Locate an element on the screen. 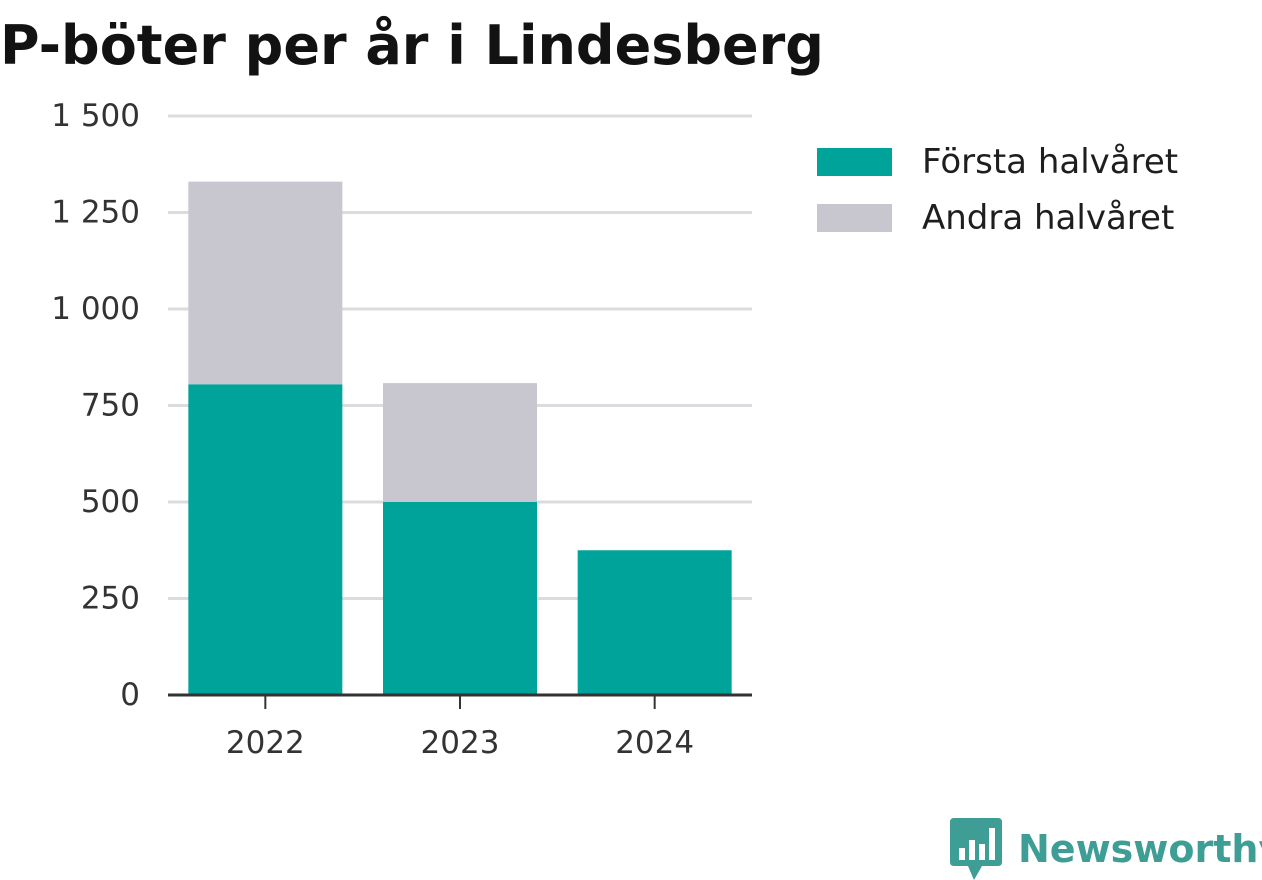 This screenshot has width=1262, height=880. newsworthy-logo-icon is located at coordinates (976, 849).